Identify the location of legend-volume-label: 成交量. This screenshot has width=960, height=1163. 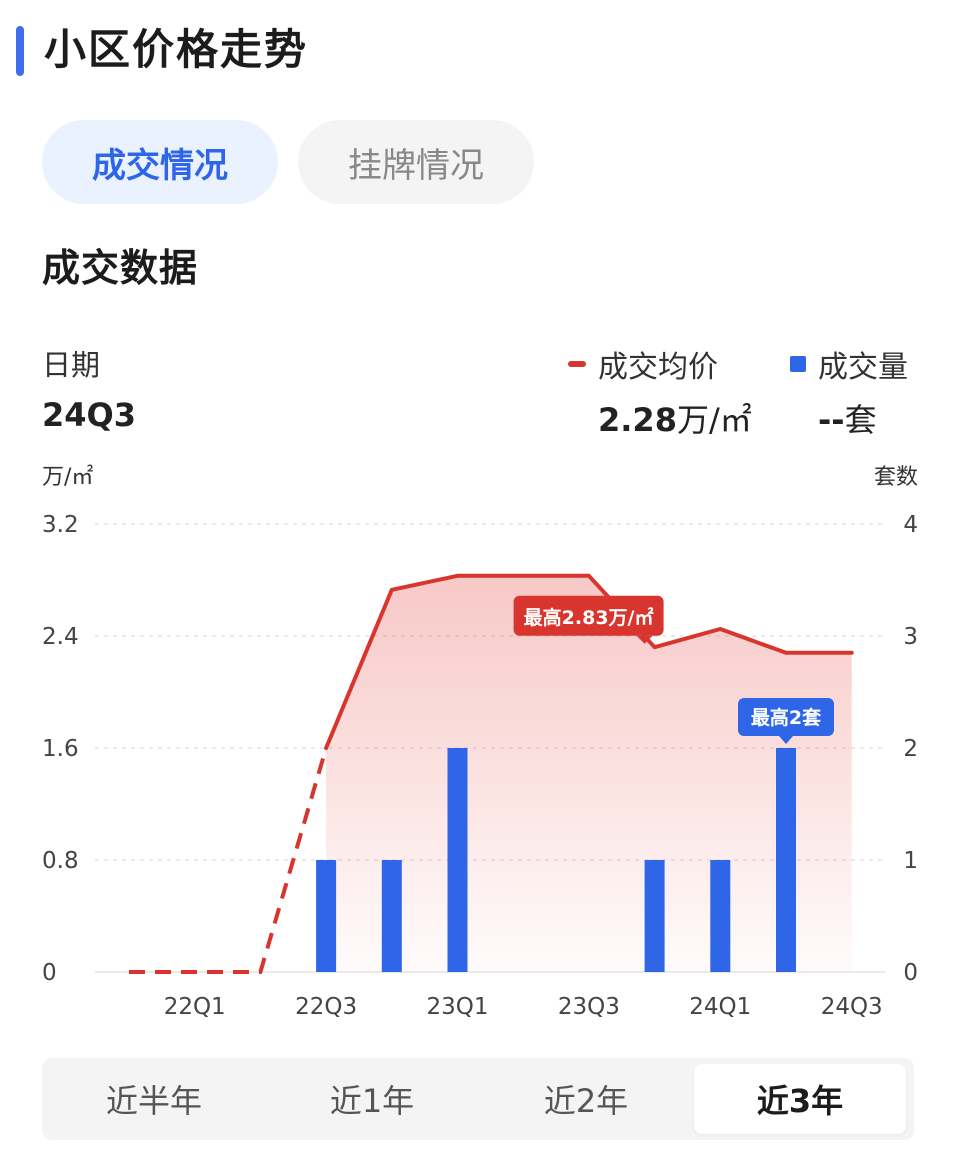
(863, 367).